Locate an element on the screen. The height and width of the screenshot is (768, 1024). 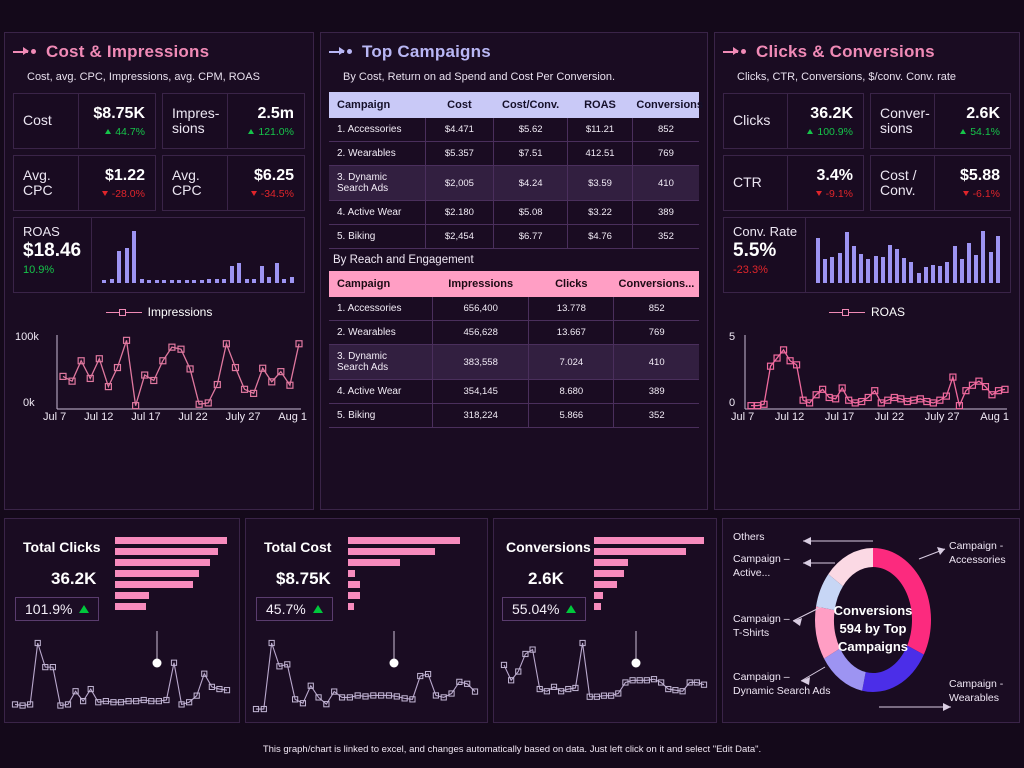
kpi-card-conversions: Conver- sions 2.6K 54.1% is located at coordinates (940, 121).